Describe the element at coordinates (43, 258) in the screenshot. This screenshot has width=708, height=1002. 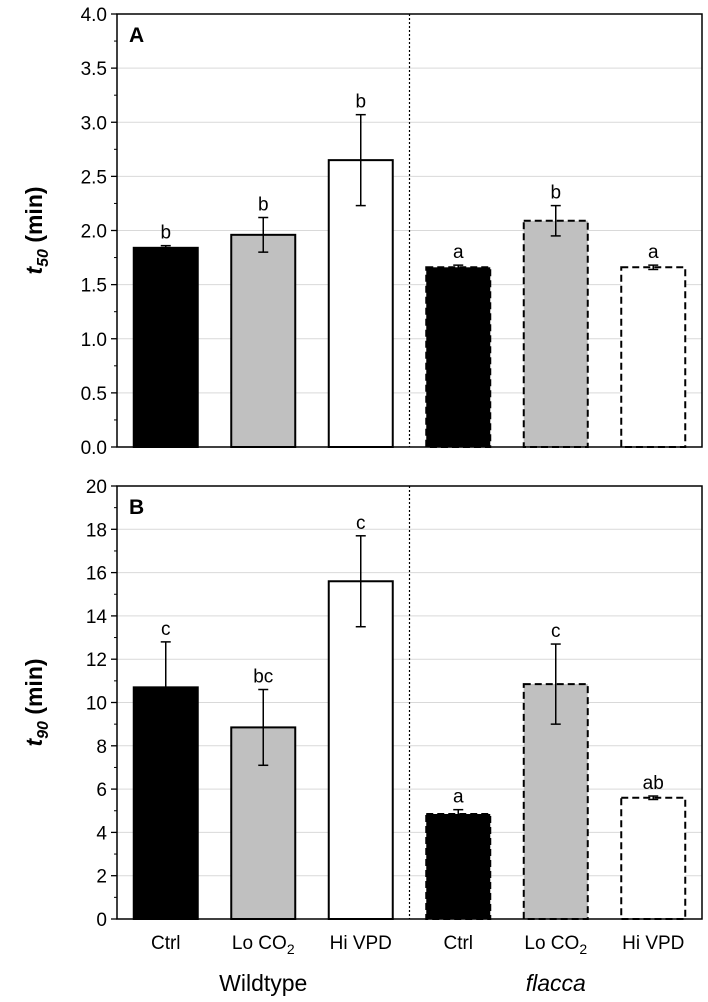
I see `y-axis-title-subscript: 50` at that location.